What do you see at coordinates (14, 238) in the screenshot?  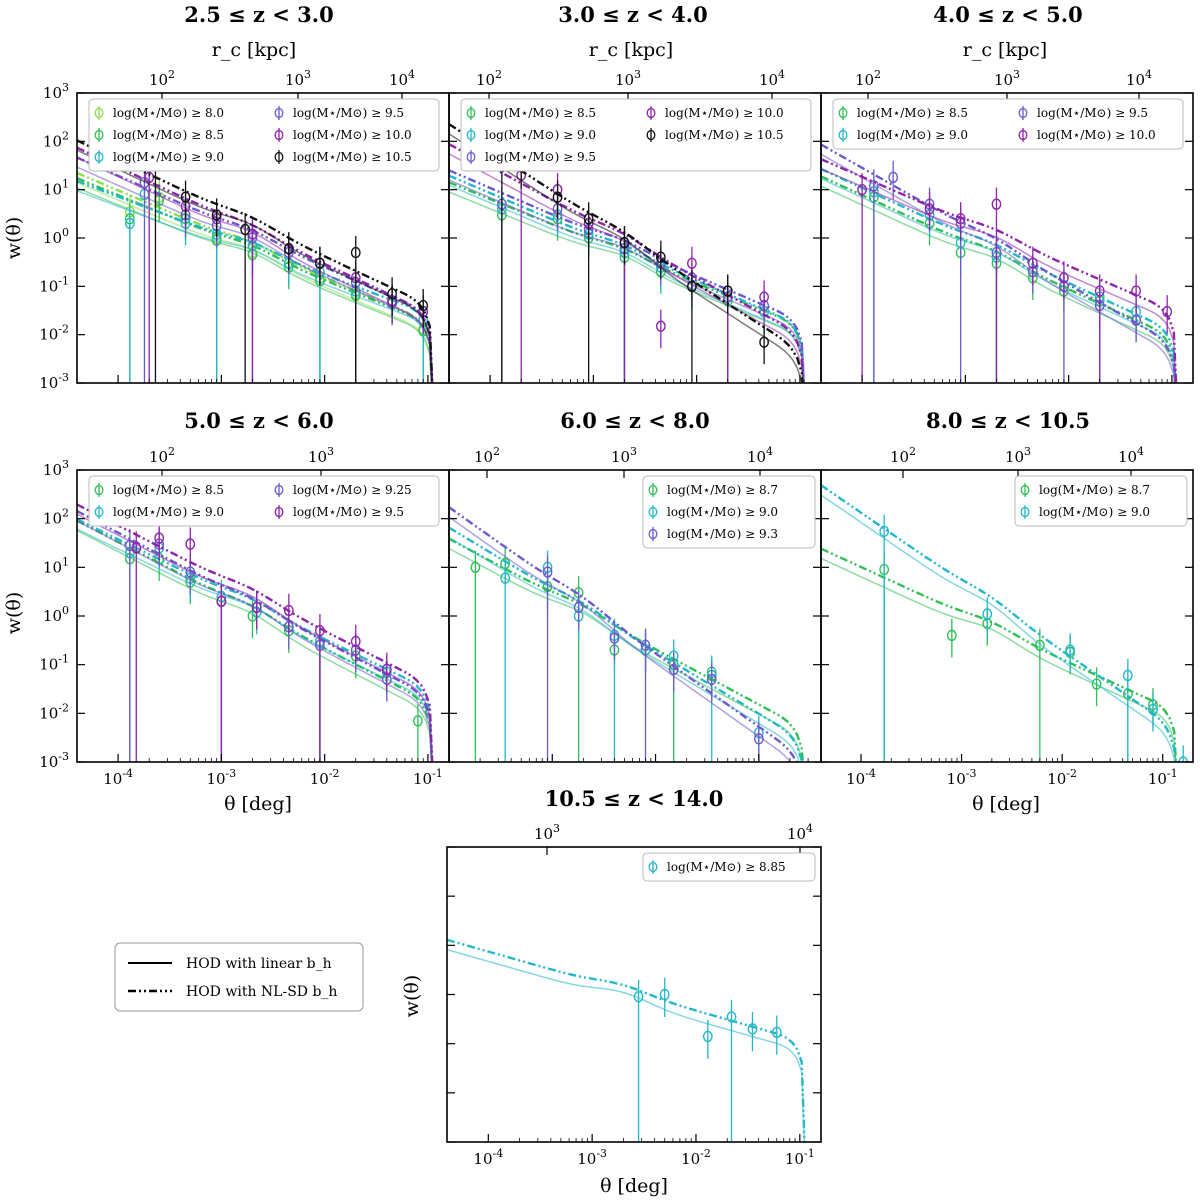 I see `y-axis-label-1: w(θ)` at bounding box center [14, 238].